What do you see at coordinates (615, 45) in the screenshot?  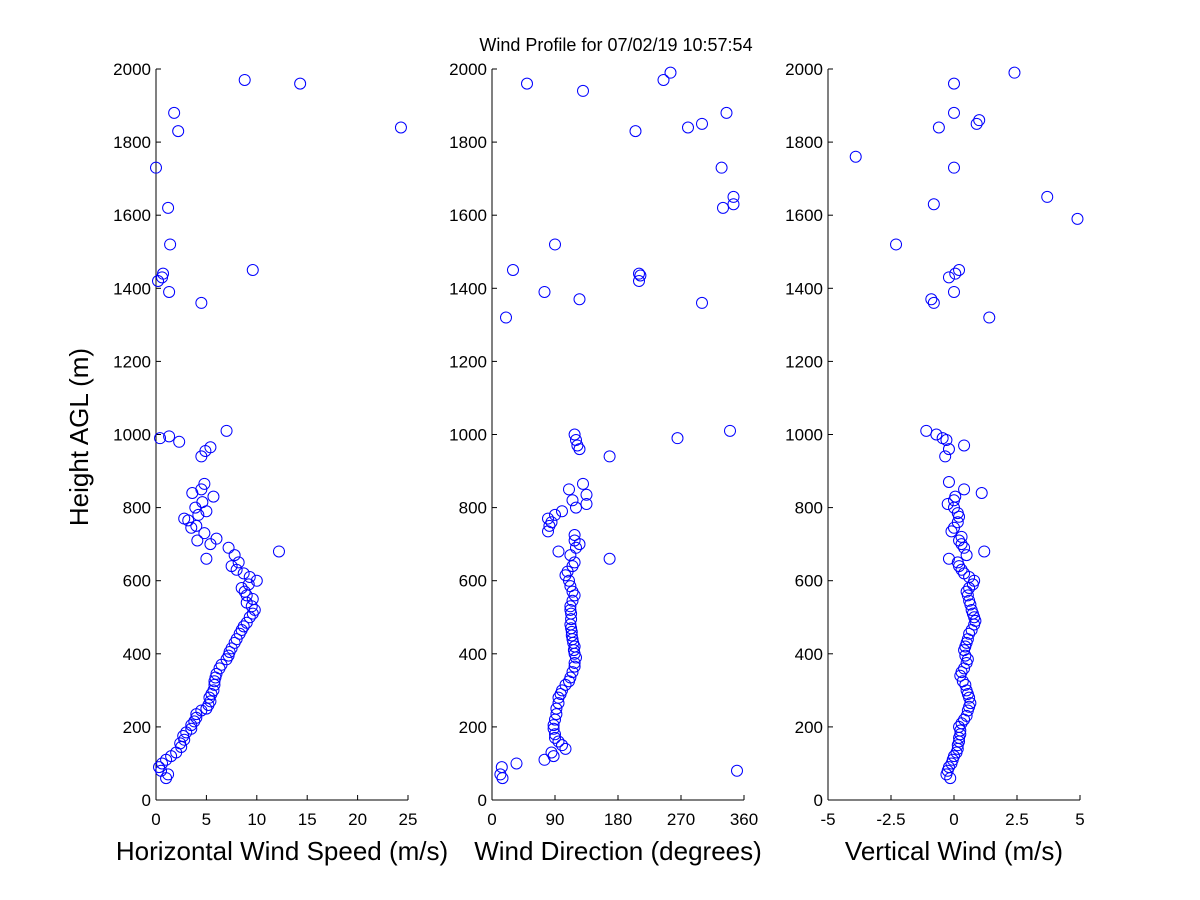 I see `figure-title: Wind Profile for 07/02/19 10:57:54` at bounding box center [615, 45].